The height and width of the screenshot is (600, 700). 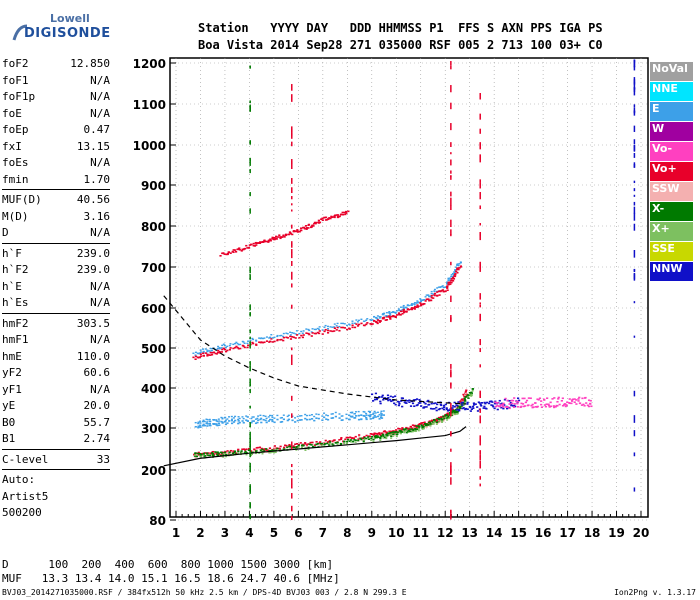 What do you see at coordinates (22, 512) in the screenshot?
I see `param-name: 500200` at bounding box center [22, 512].